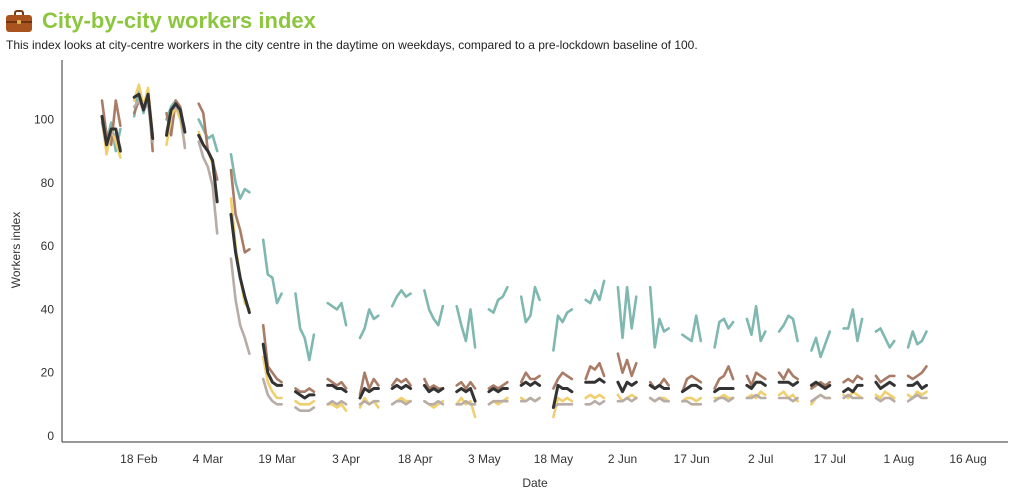 This screenshot has width=1024, height=500. I want to click on y-tick-label: 0, so click(50, 436).